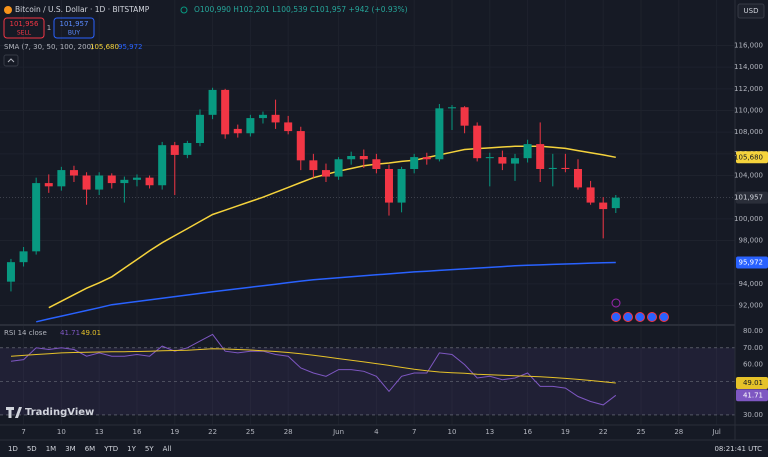 Image resolution: width=768 pixels, height=457 pixels. Describe the element at coordinates (14, 412) in the screenshot. I see `brand-logo` at that location.